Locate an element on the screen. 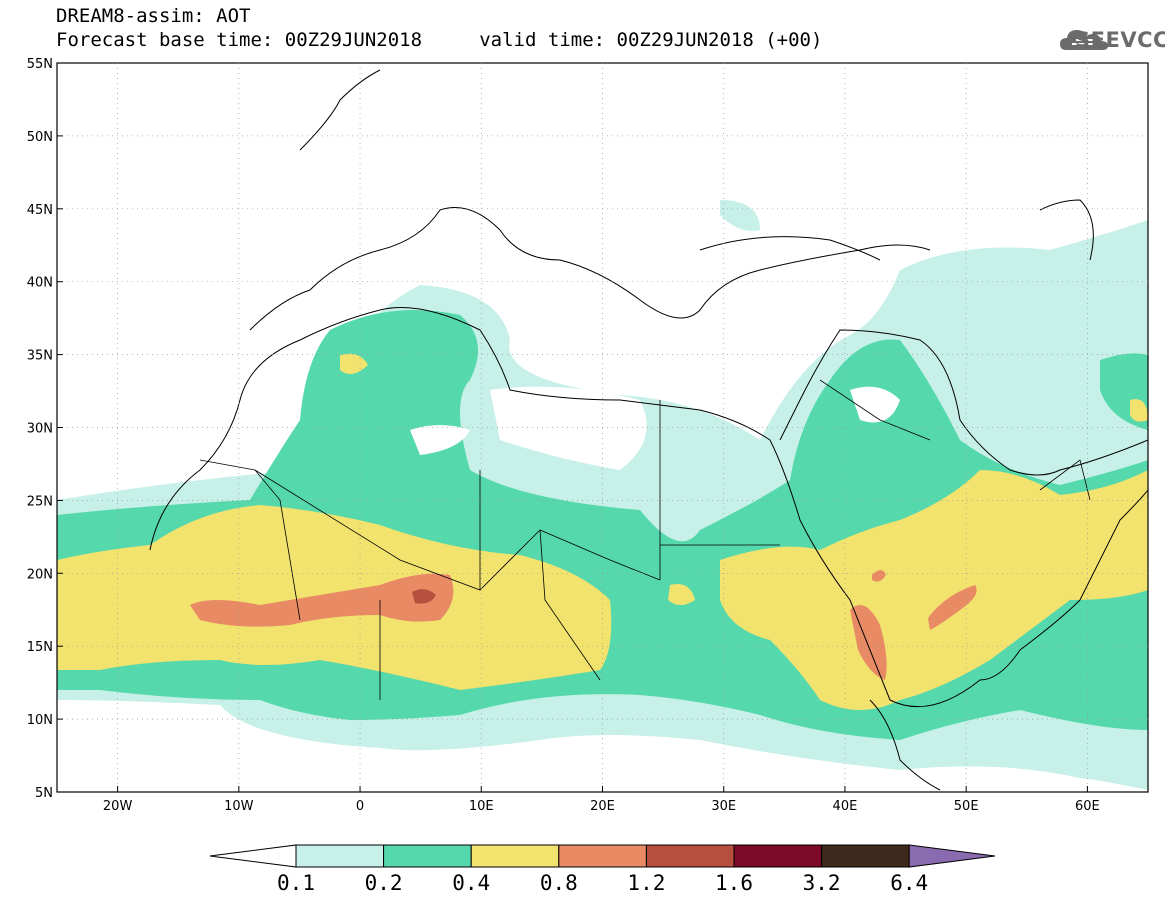 This screenshot has height=905, width=1165. colorbar-label: 0.1 is located at coordinates (296, 883).